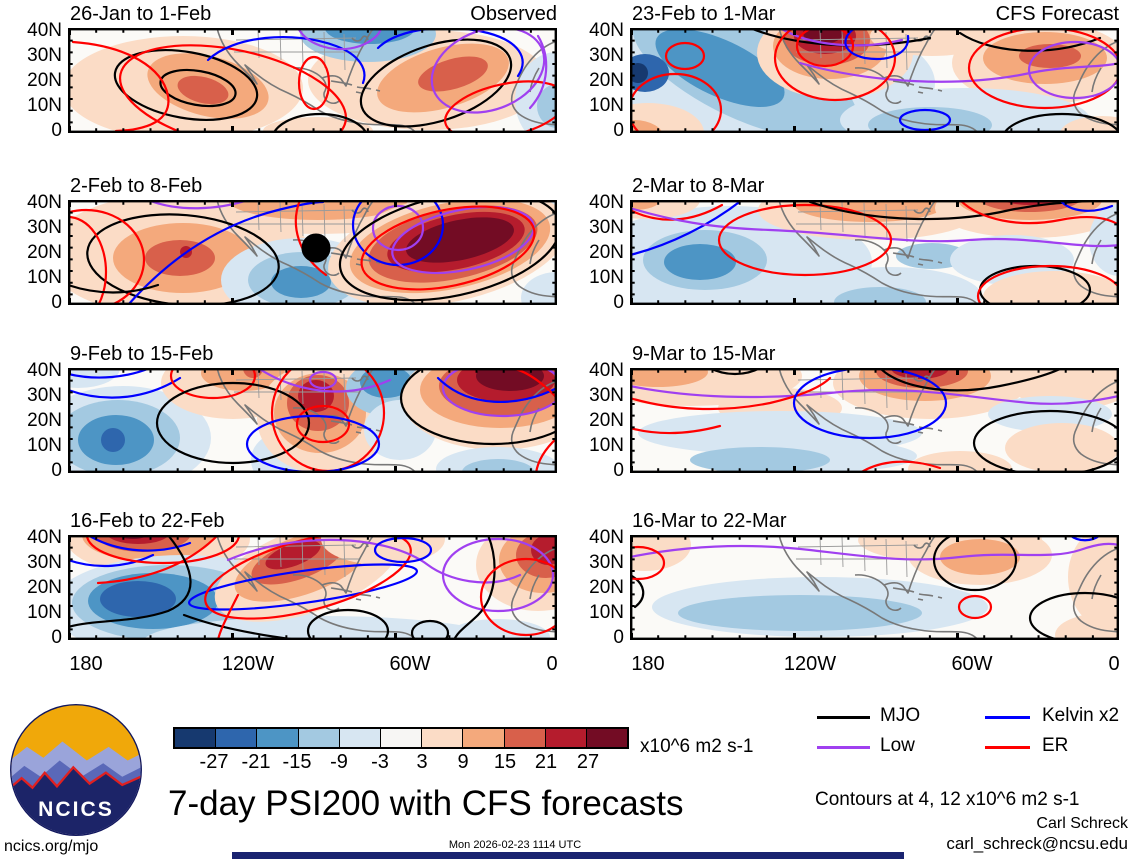 This screenshot has width=1135, height=859. What do you see at coordinates (704, 354) in the screenshot?
I see `panel-title: 9-Mar to 15-Mar` at bounding box center [704, 354].